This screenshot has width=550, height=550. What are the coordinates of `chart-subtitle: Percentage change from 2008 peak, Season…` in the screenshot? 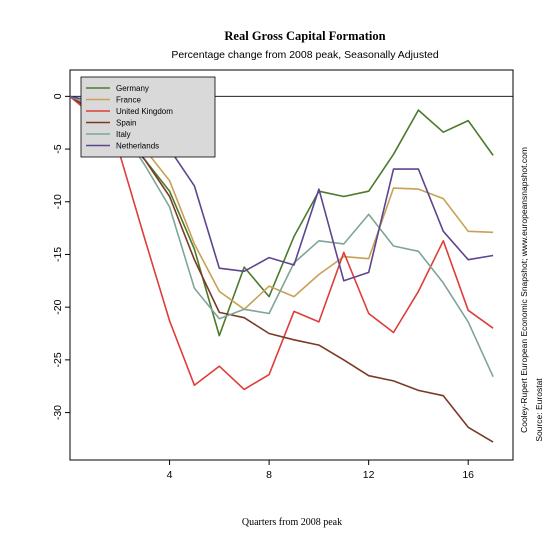 It's located at (305, 55).